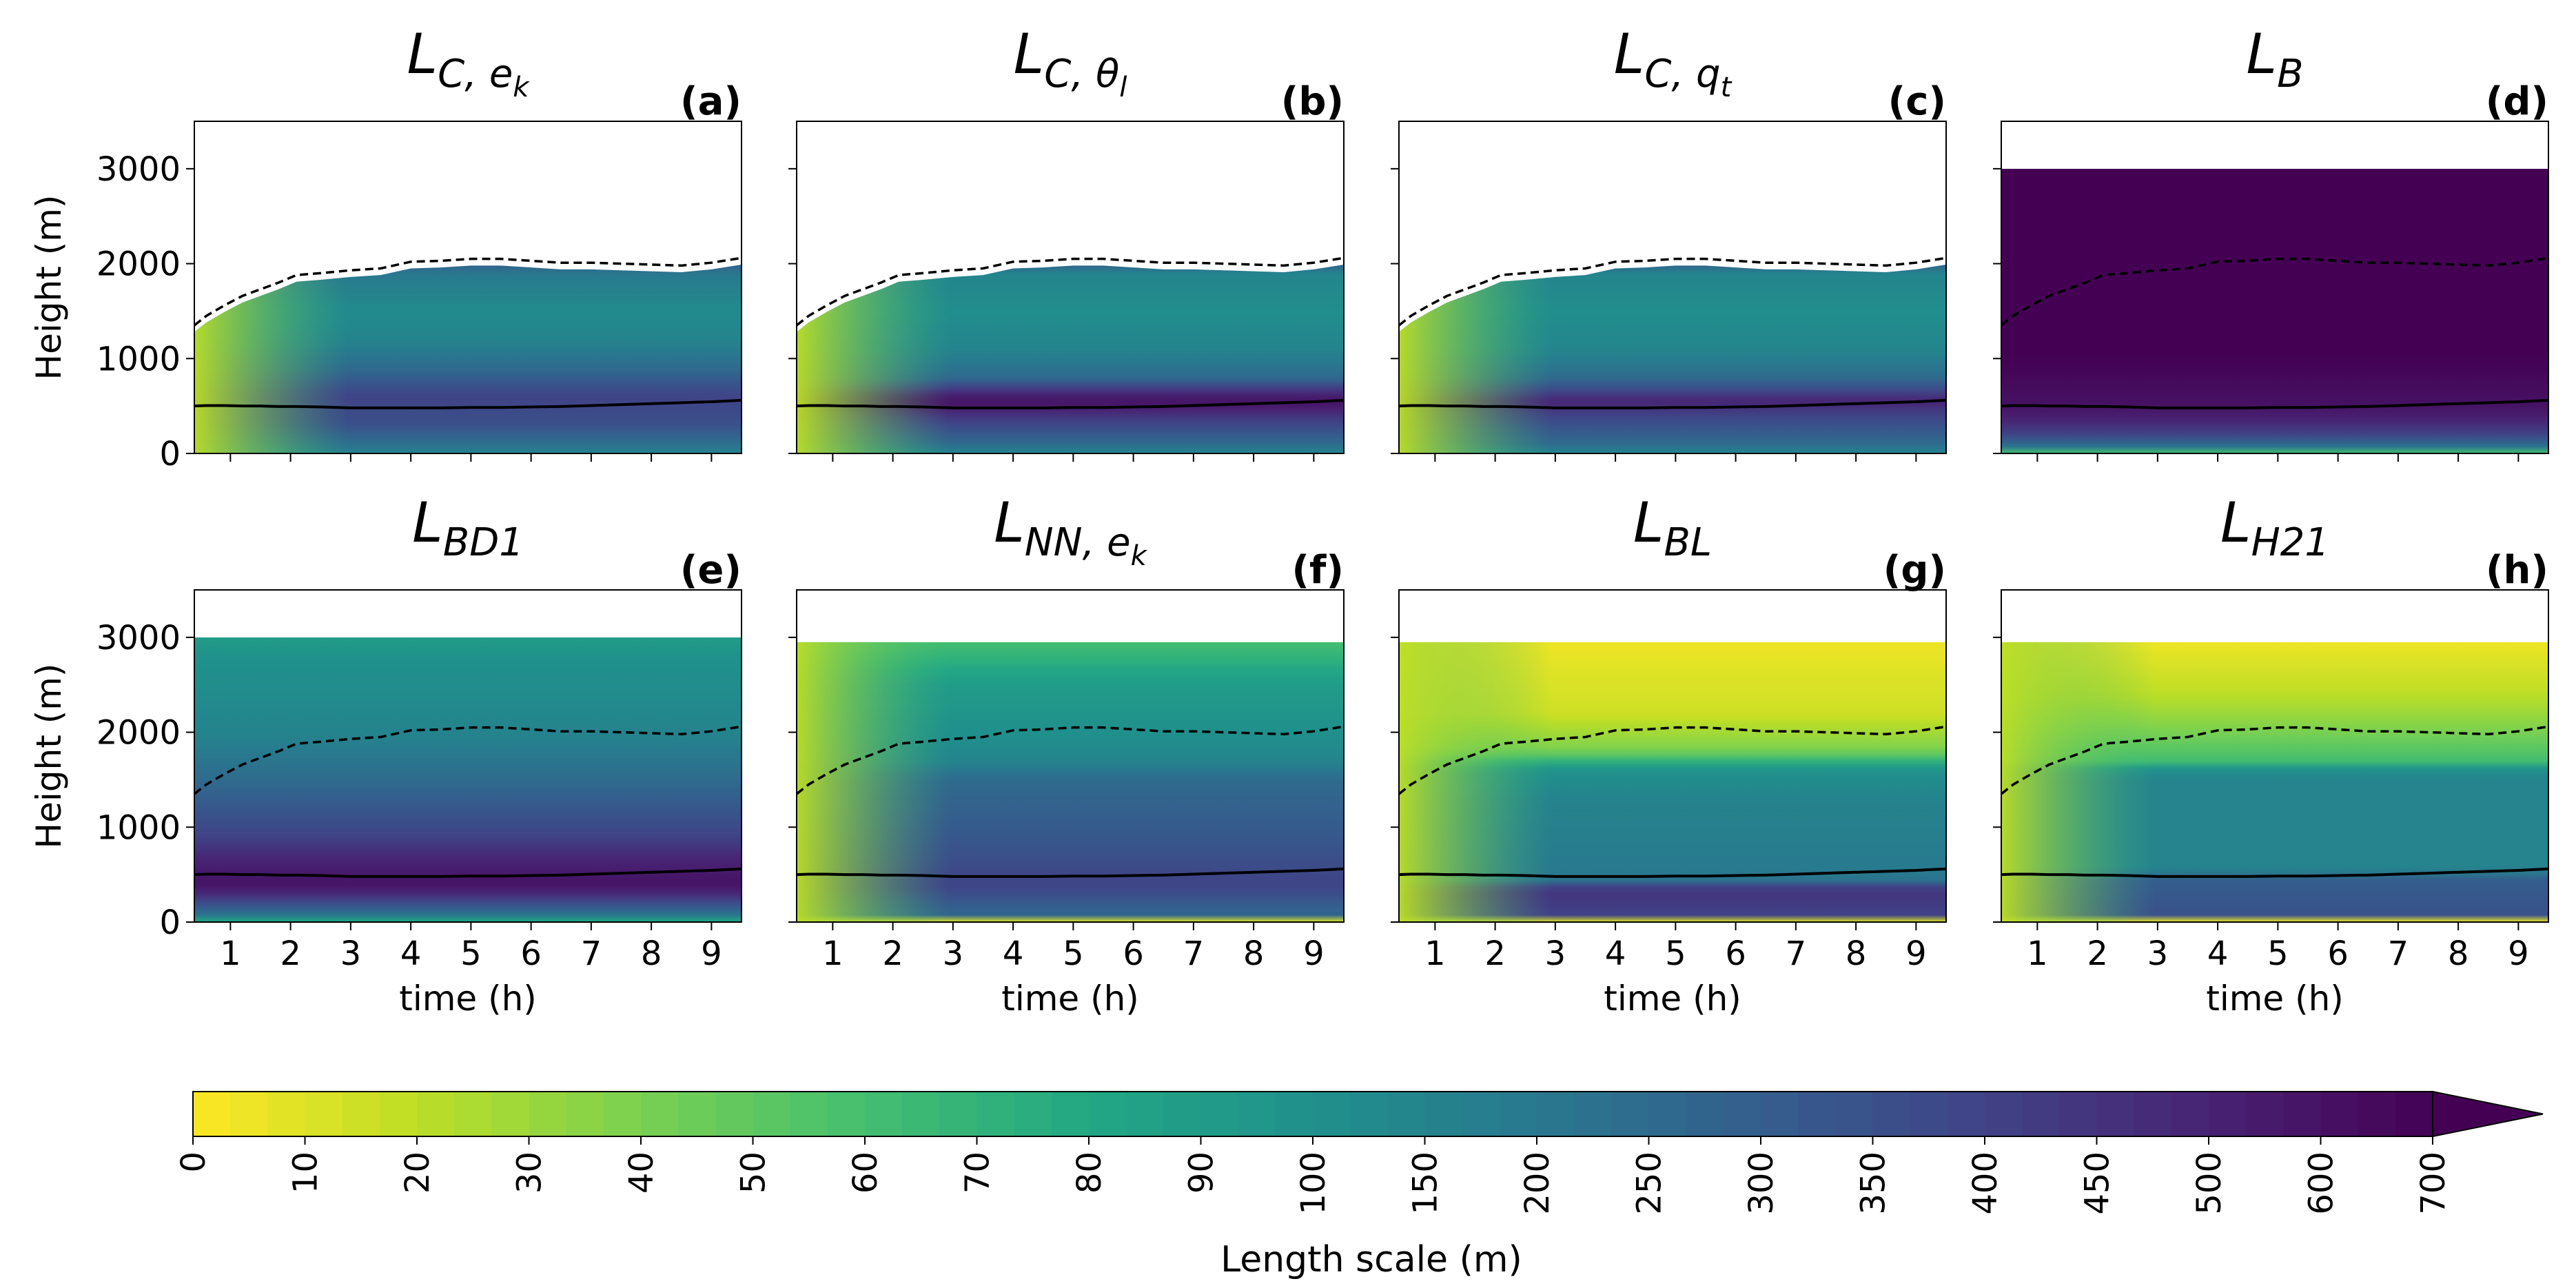 Image resolution: width=2576 pixels, height=1288 pixels. Describe the element at coordinates (1672, 528) in the screenshot. I see `panel-title: LBL` at that location.